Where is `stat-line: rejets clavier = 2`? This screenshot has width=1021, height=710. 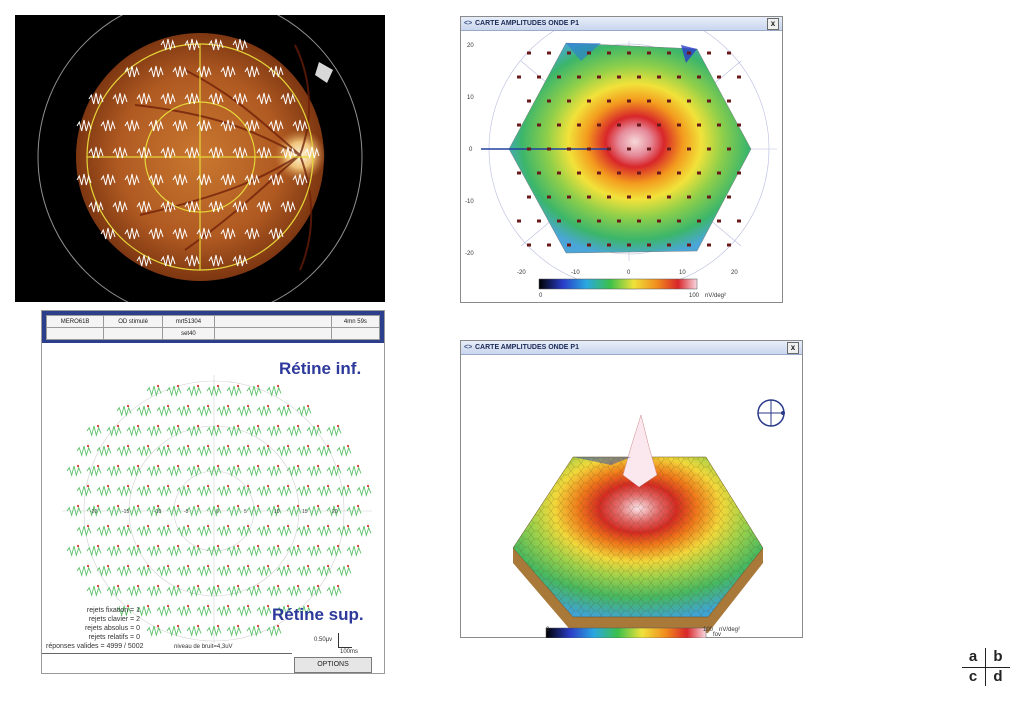 stat-line: rejets clavier = 2 is located at coordinates (114, 619).